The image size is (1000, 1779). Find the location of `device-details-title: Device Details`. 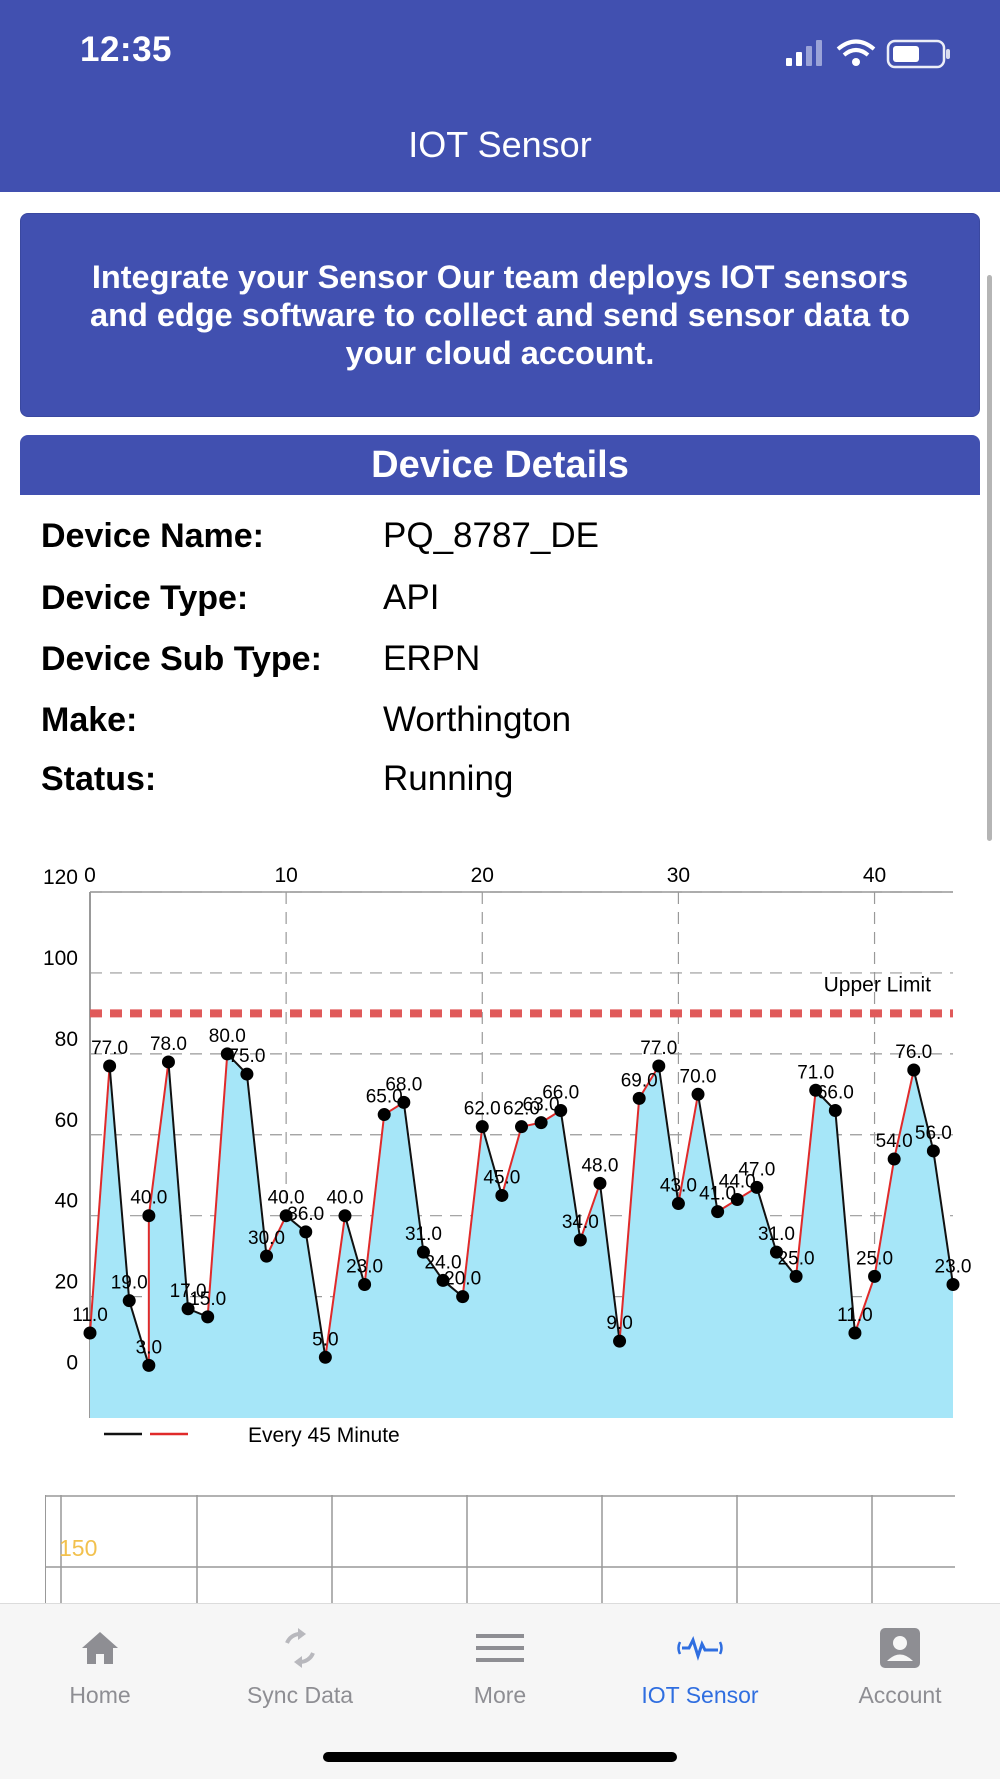

device-details-title: Device Details is located at coordinates (500, 464).